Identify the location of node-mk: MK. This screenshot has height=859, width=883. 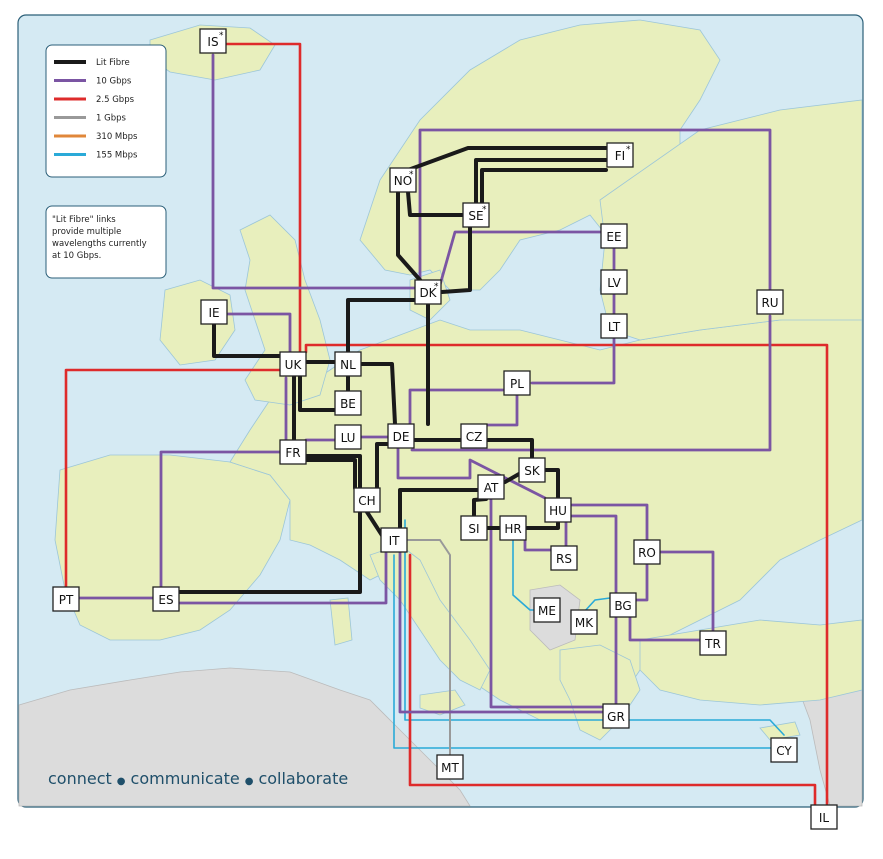
(584, 622).